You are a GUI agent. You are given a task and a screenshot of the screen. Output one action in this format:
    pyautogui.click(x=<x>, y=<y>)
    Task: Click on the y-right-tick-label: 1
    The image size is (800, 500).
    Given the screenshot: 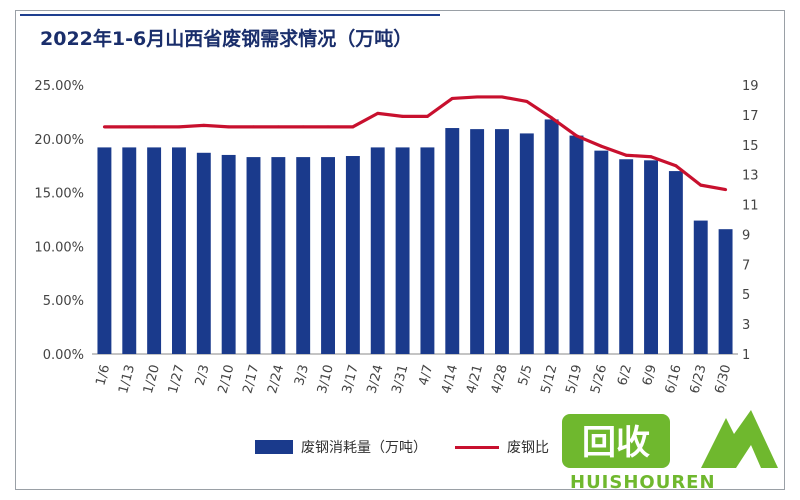 What is the action you would take?
    pyautogui.click(x=746, y=355)
    